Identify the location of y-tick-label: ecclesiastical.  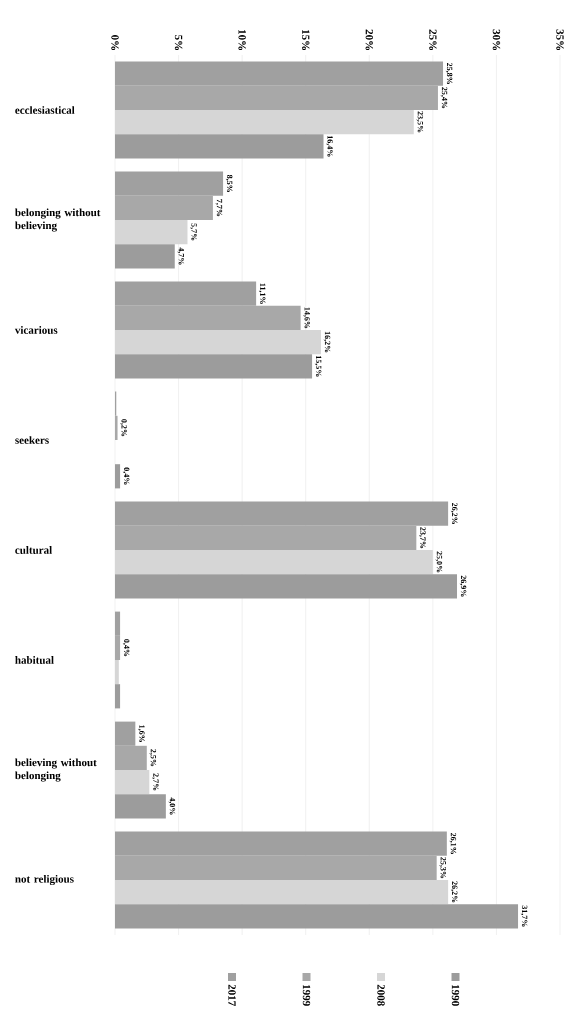
(45, 110).